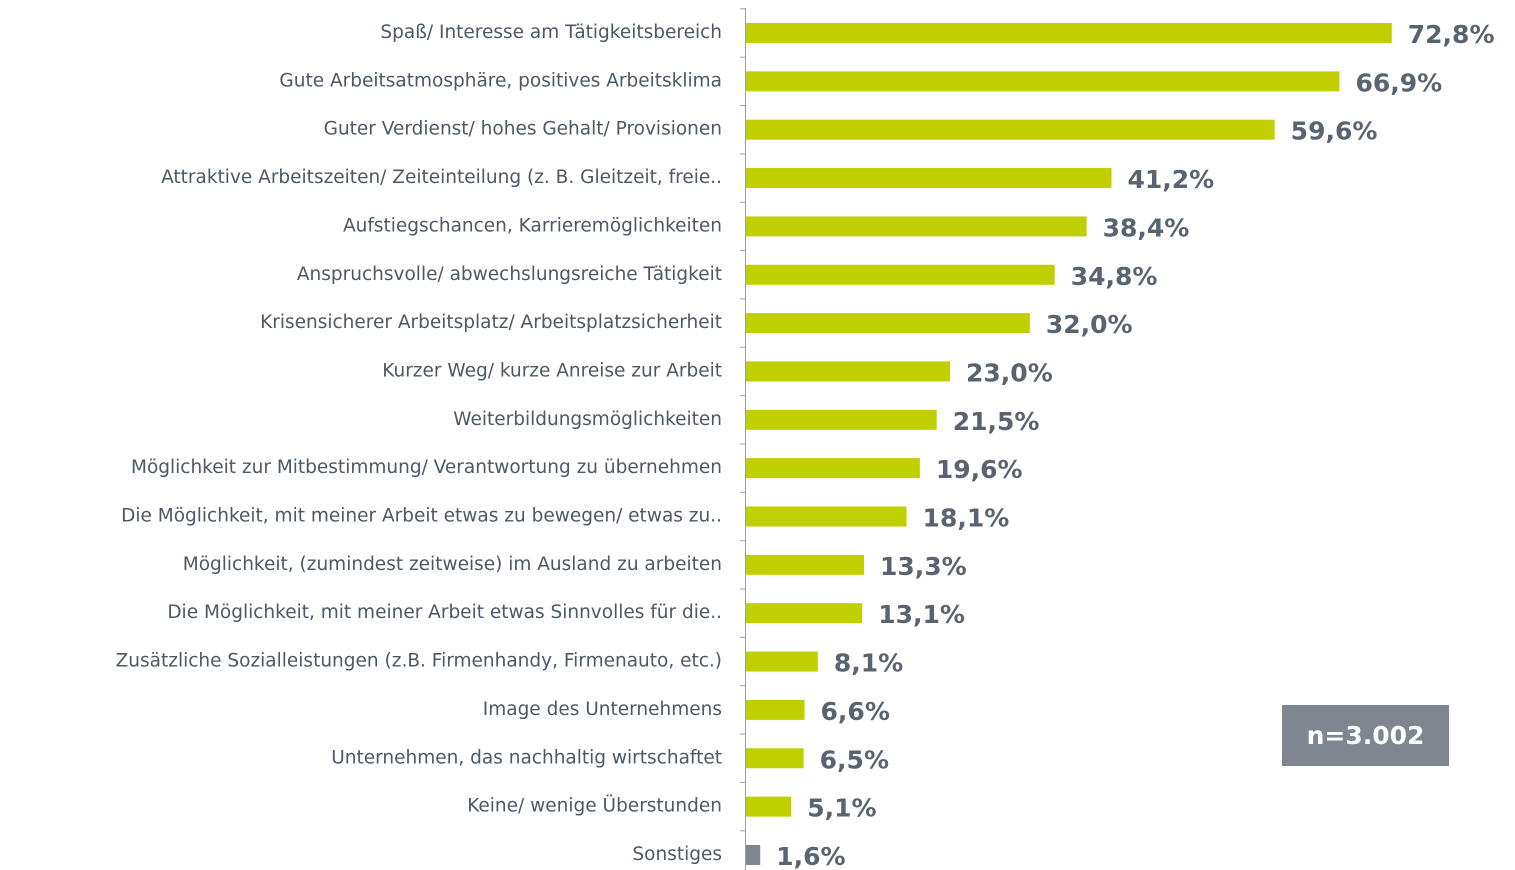  I want to click on value-label: 34,8%, so click(1114, 276).